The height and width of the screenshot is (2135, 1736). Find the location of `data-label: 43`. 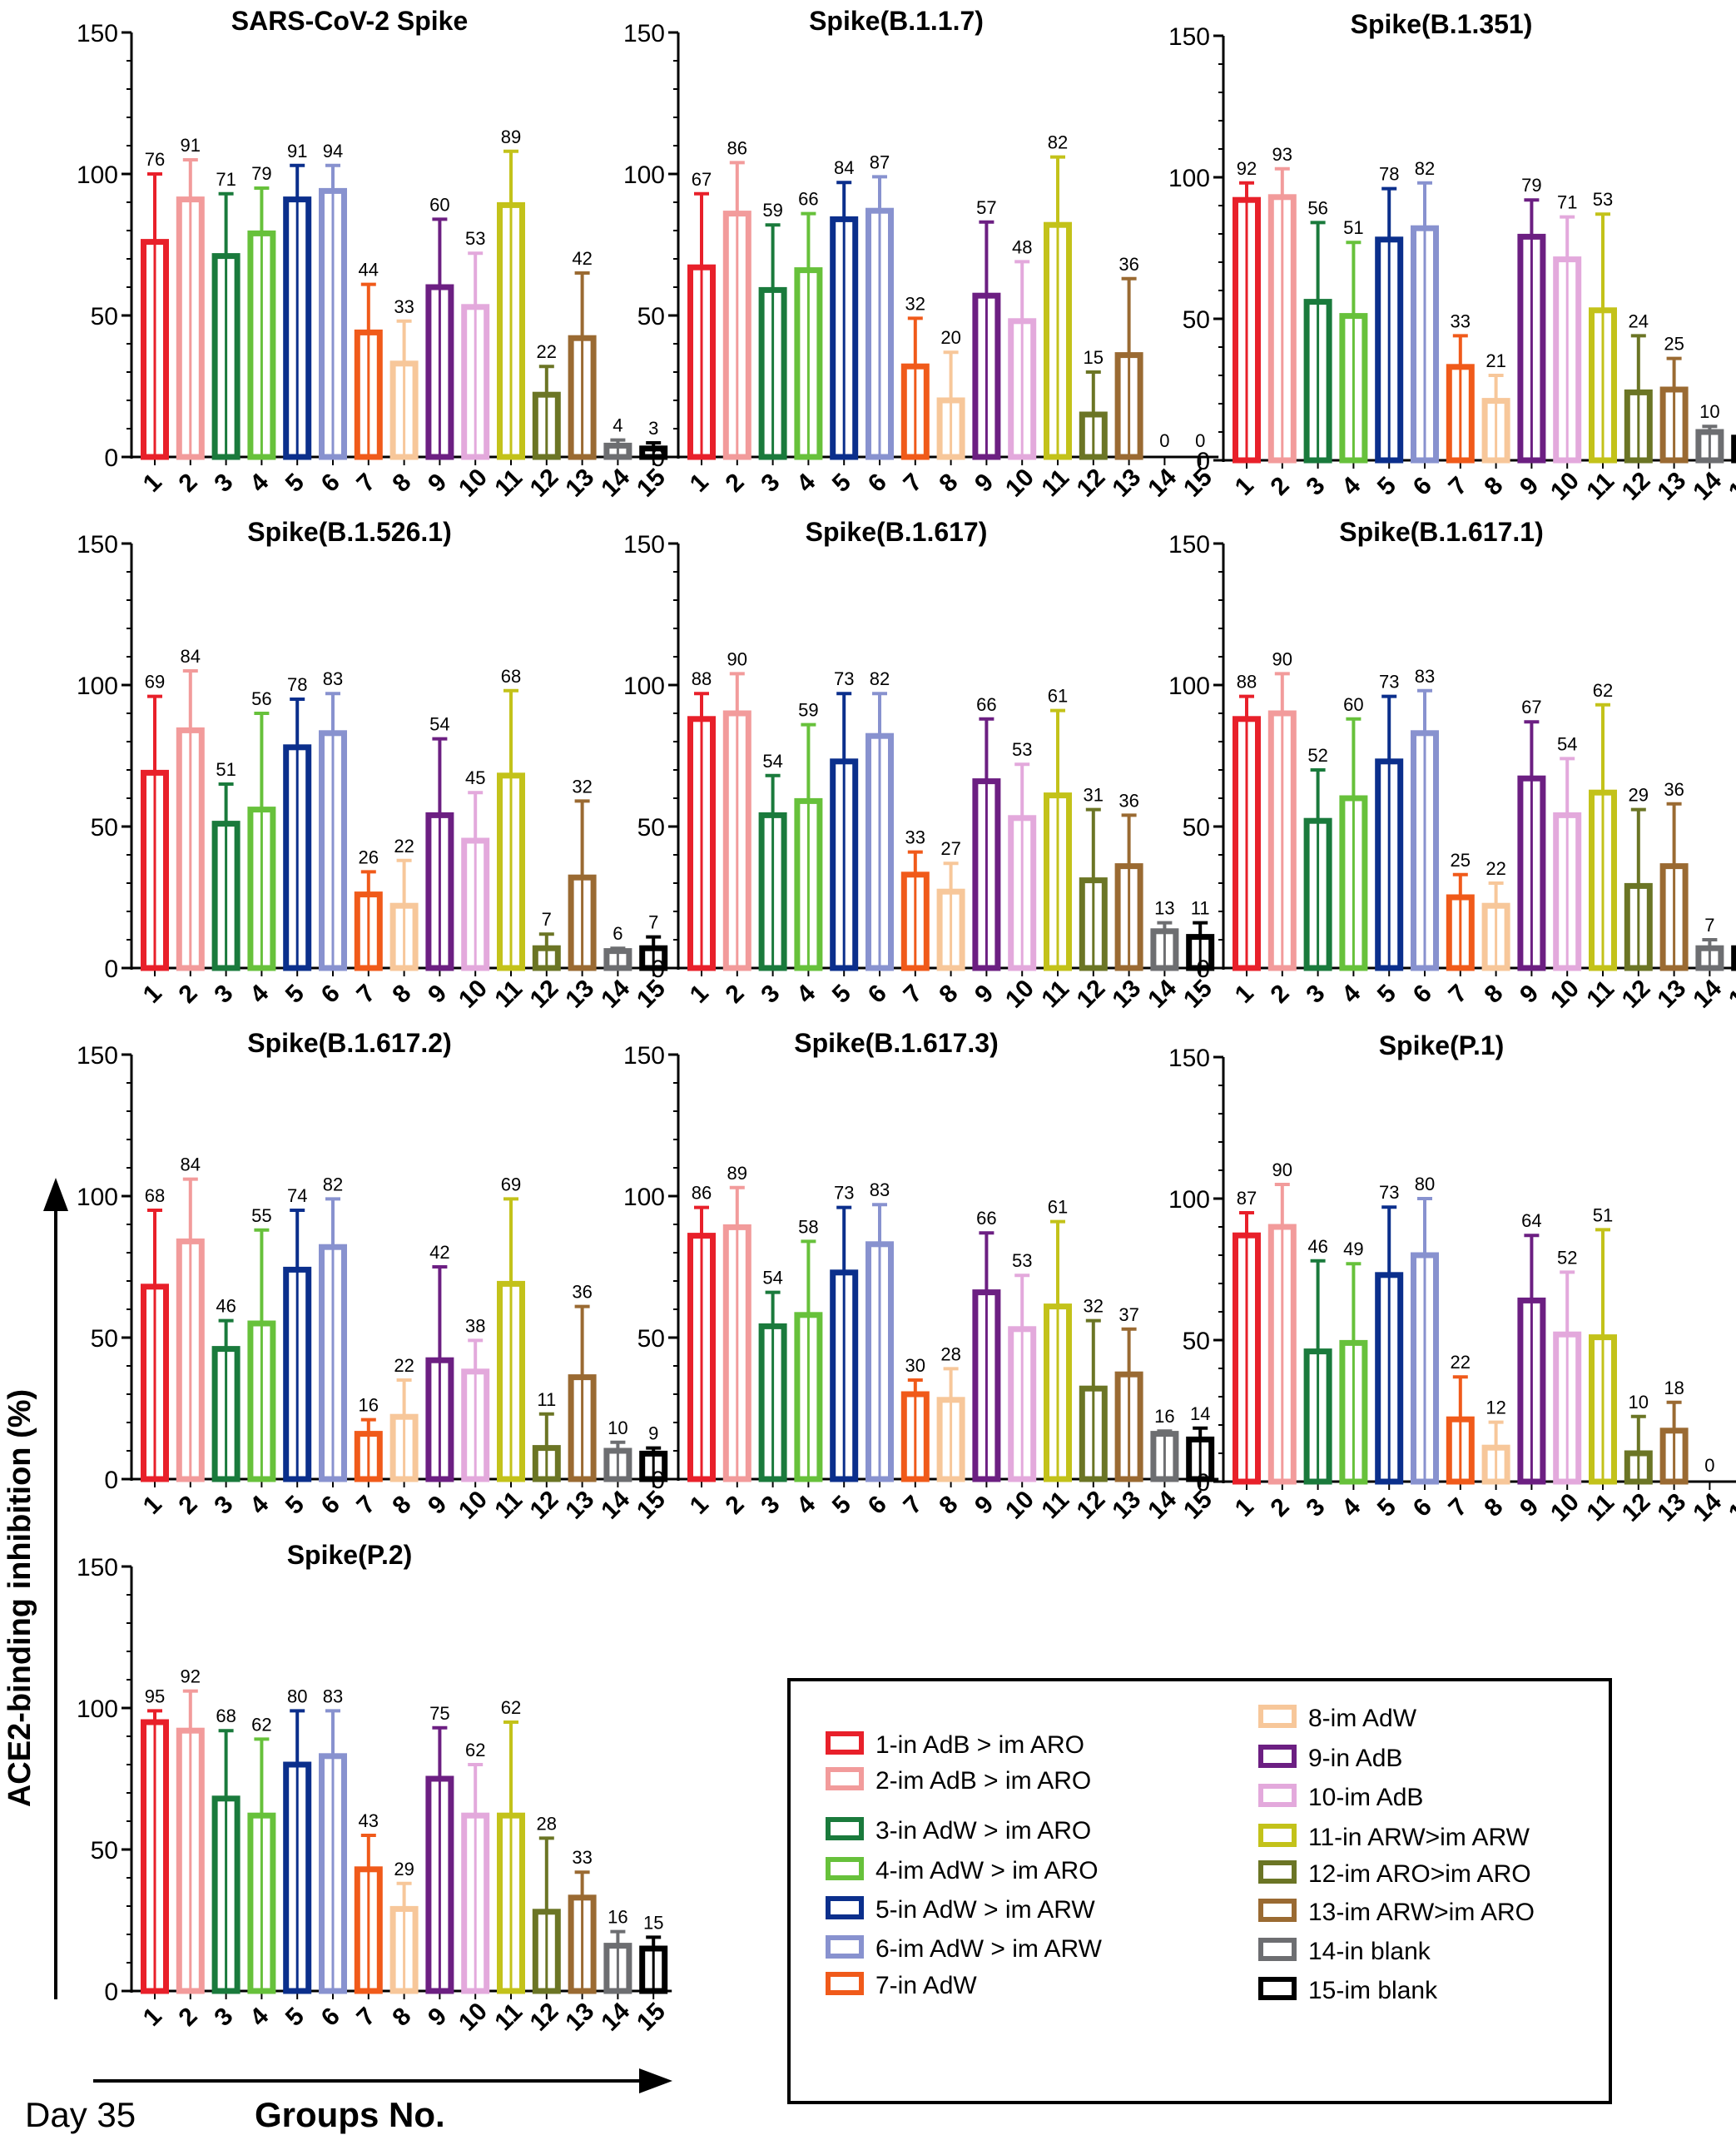

data-label: 43 is located at coordinates (369, 1821).